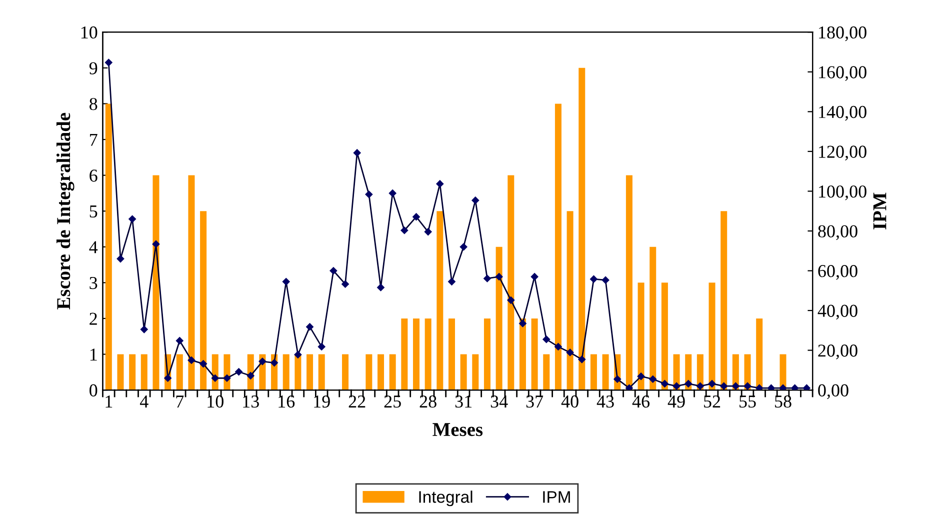  I want to click on y-tick-label: 2, so click(93, 318).